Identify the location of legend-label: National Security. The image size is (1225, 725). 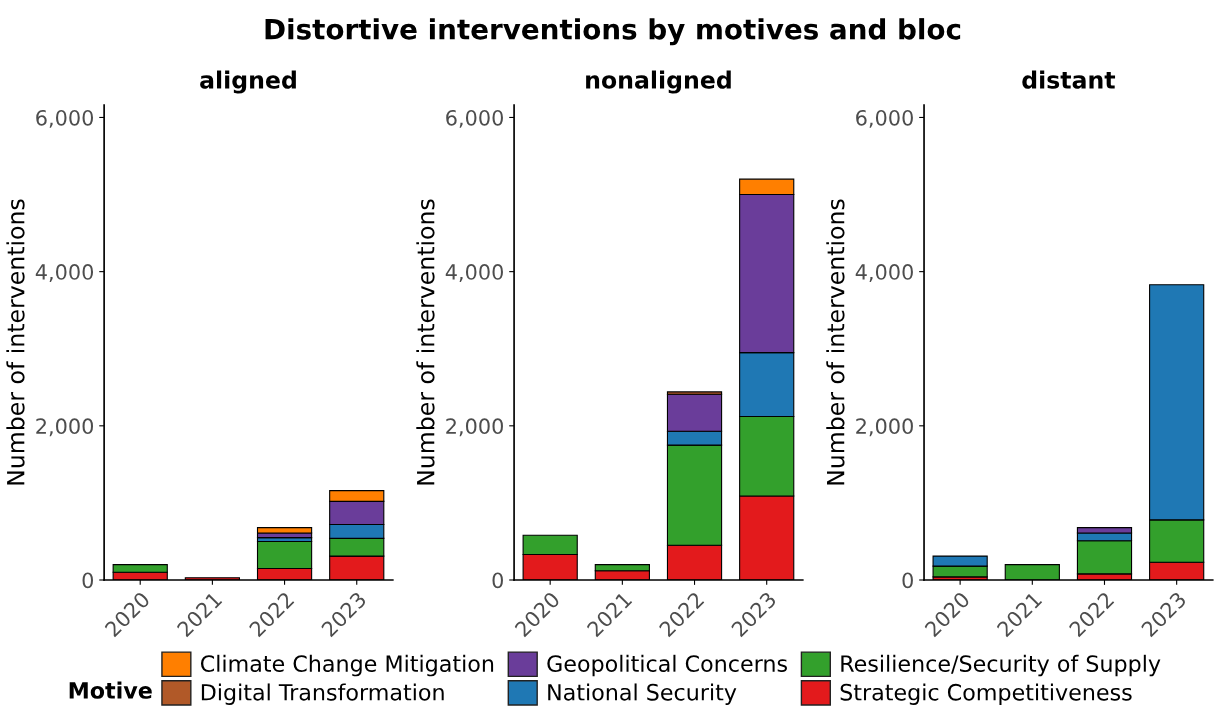
(642, 694).